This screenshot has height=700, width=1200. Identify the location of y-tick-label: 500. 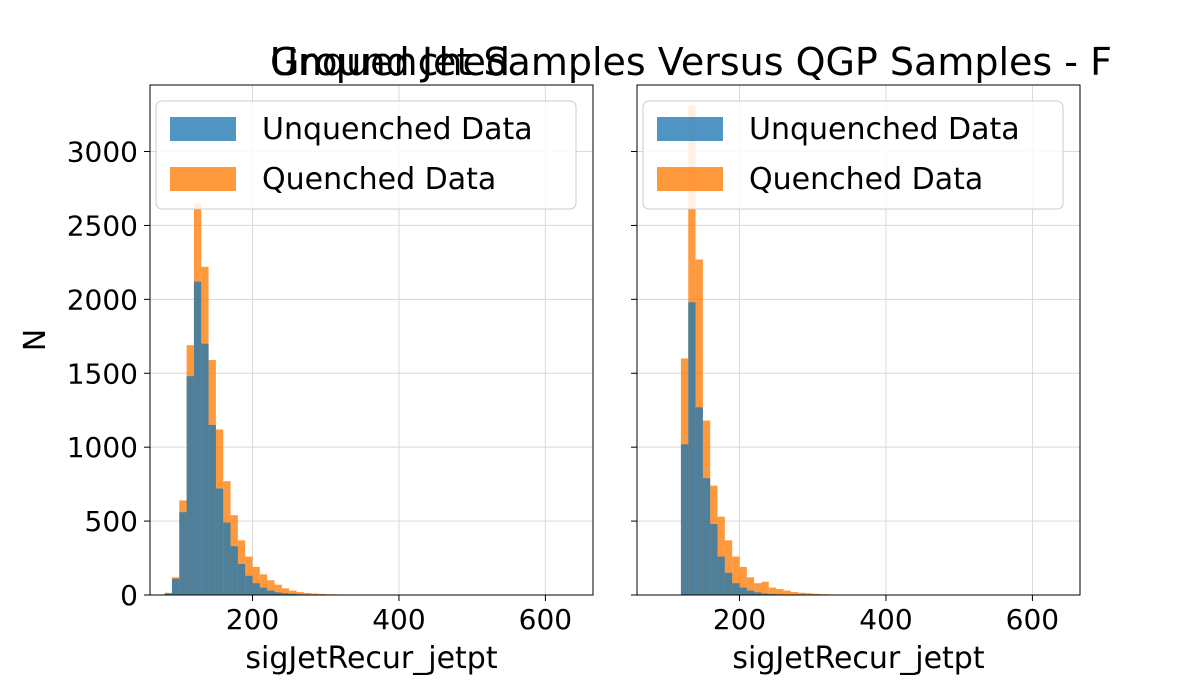
(111, 521).